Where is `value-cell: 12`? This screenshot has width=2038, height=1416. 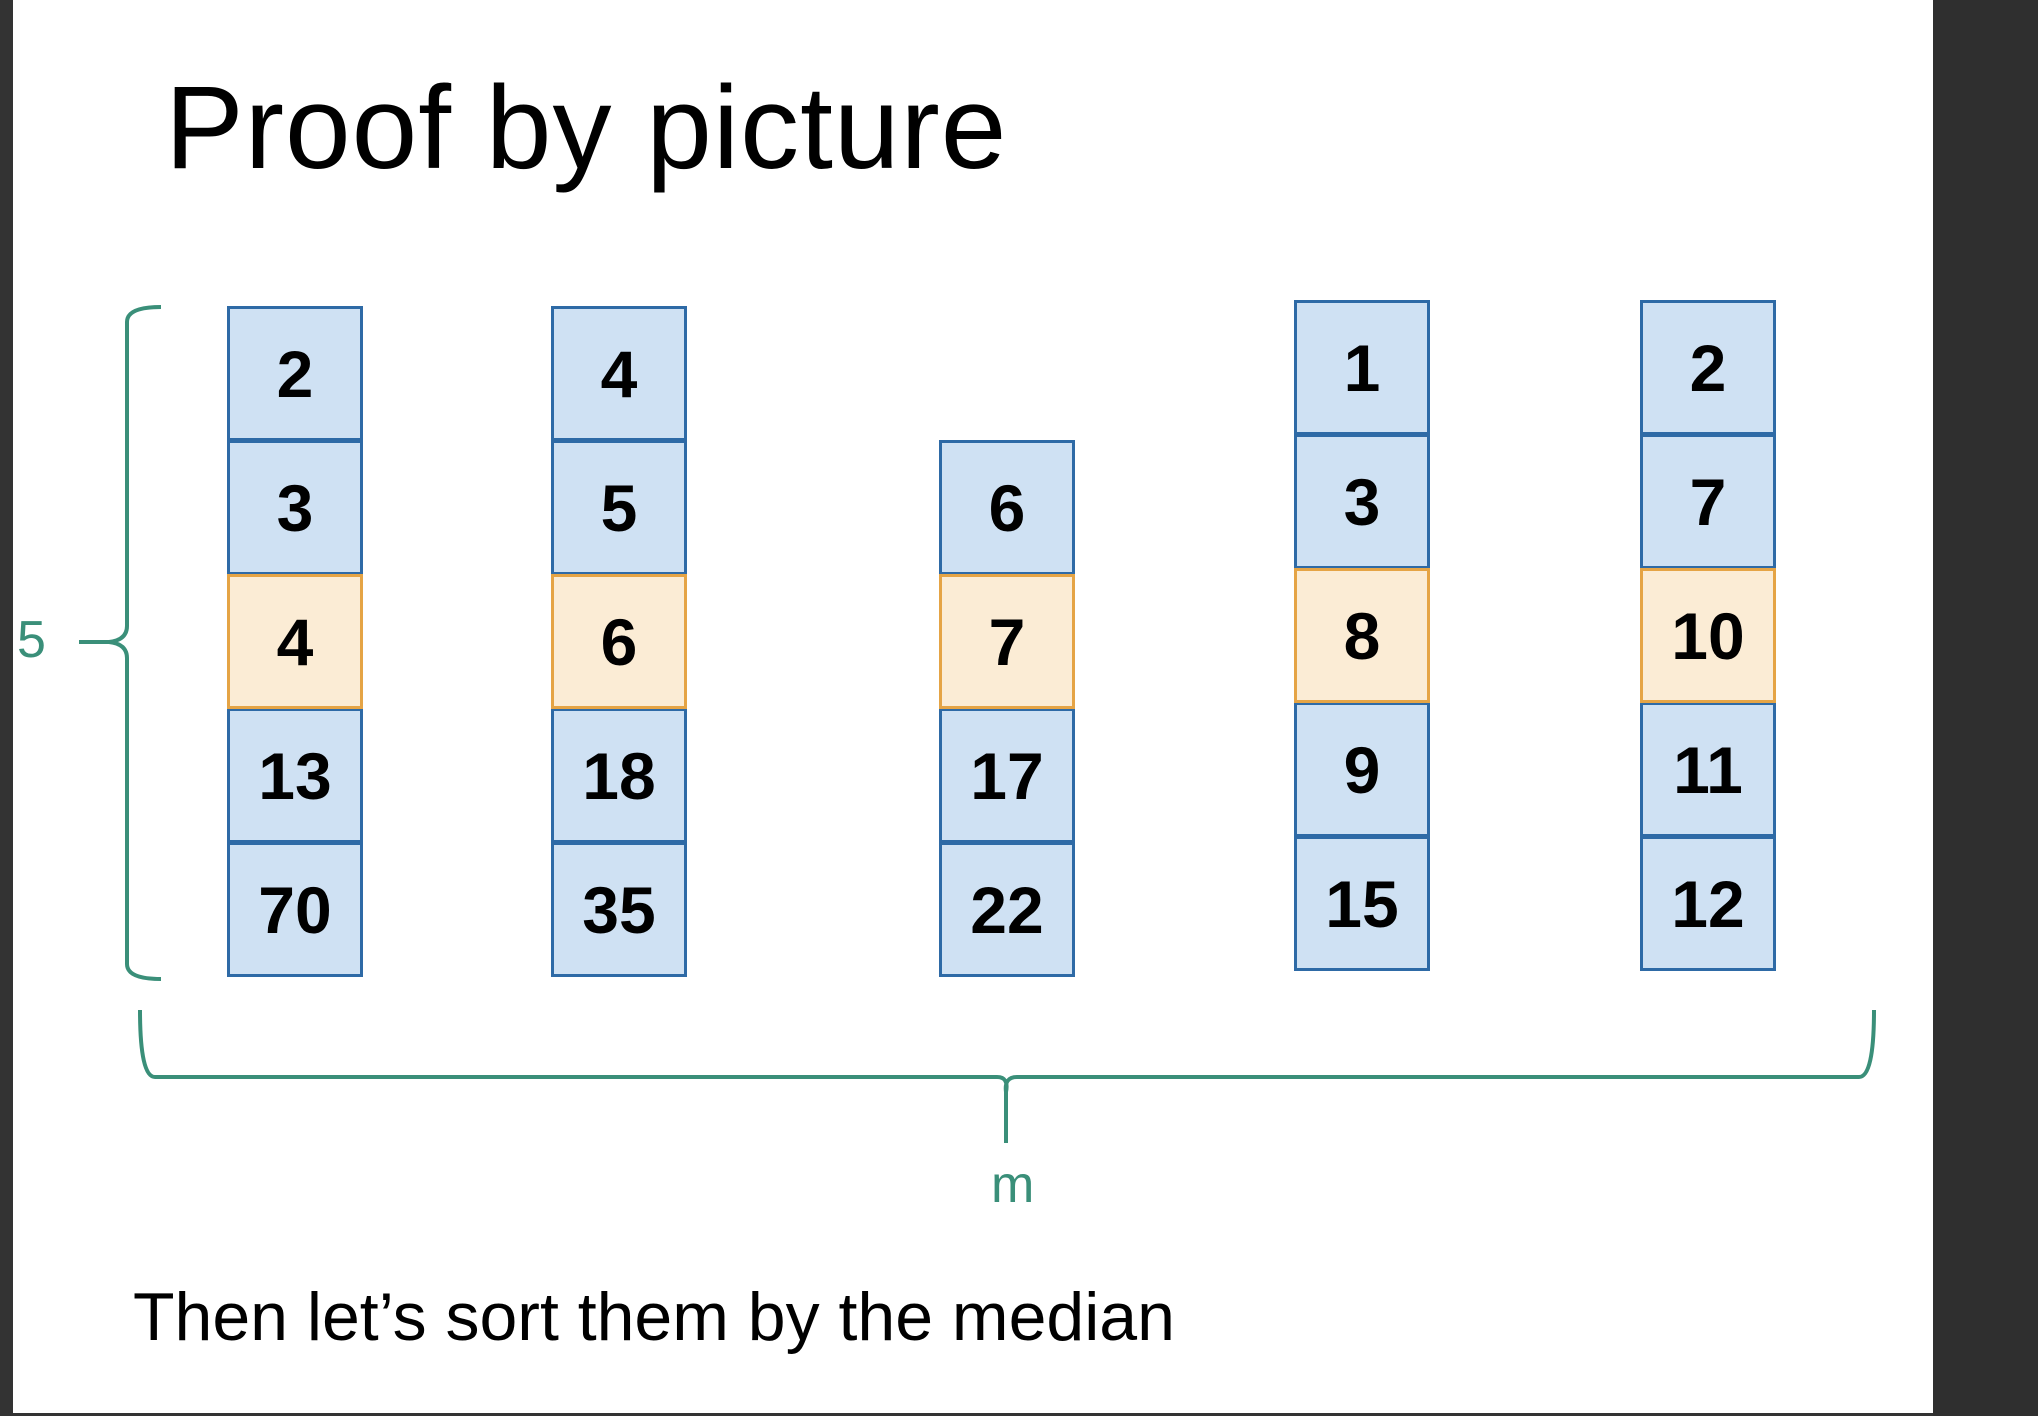 value-cell: 12 is located at coordinates (1708, 903).